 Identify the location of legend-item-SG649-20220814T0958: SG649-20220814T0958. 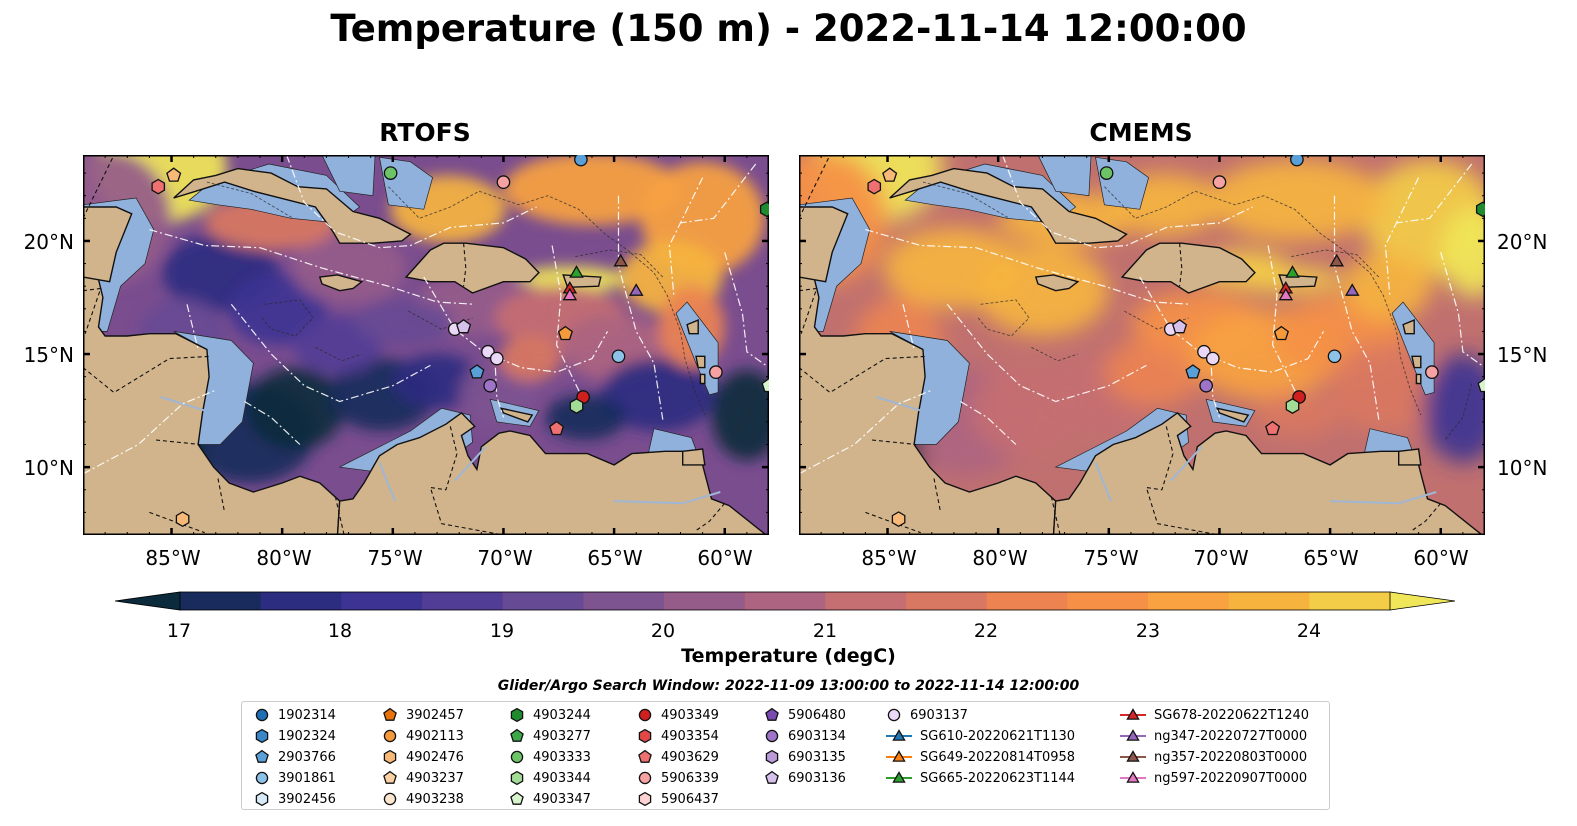
(980, 757).